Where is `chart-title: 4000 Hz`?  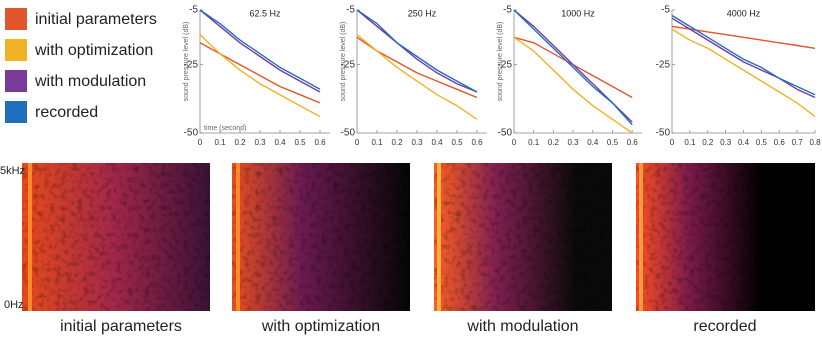 chart-title: 4000 Hz is located at coordinates (744, 13).